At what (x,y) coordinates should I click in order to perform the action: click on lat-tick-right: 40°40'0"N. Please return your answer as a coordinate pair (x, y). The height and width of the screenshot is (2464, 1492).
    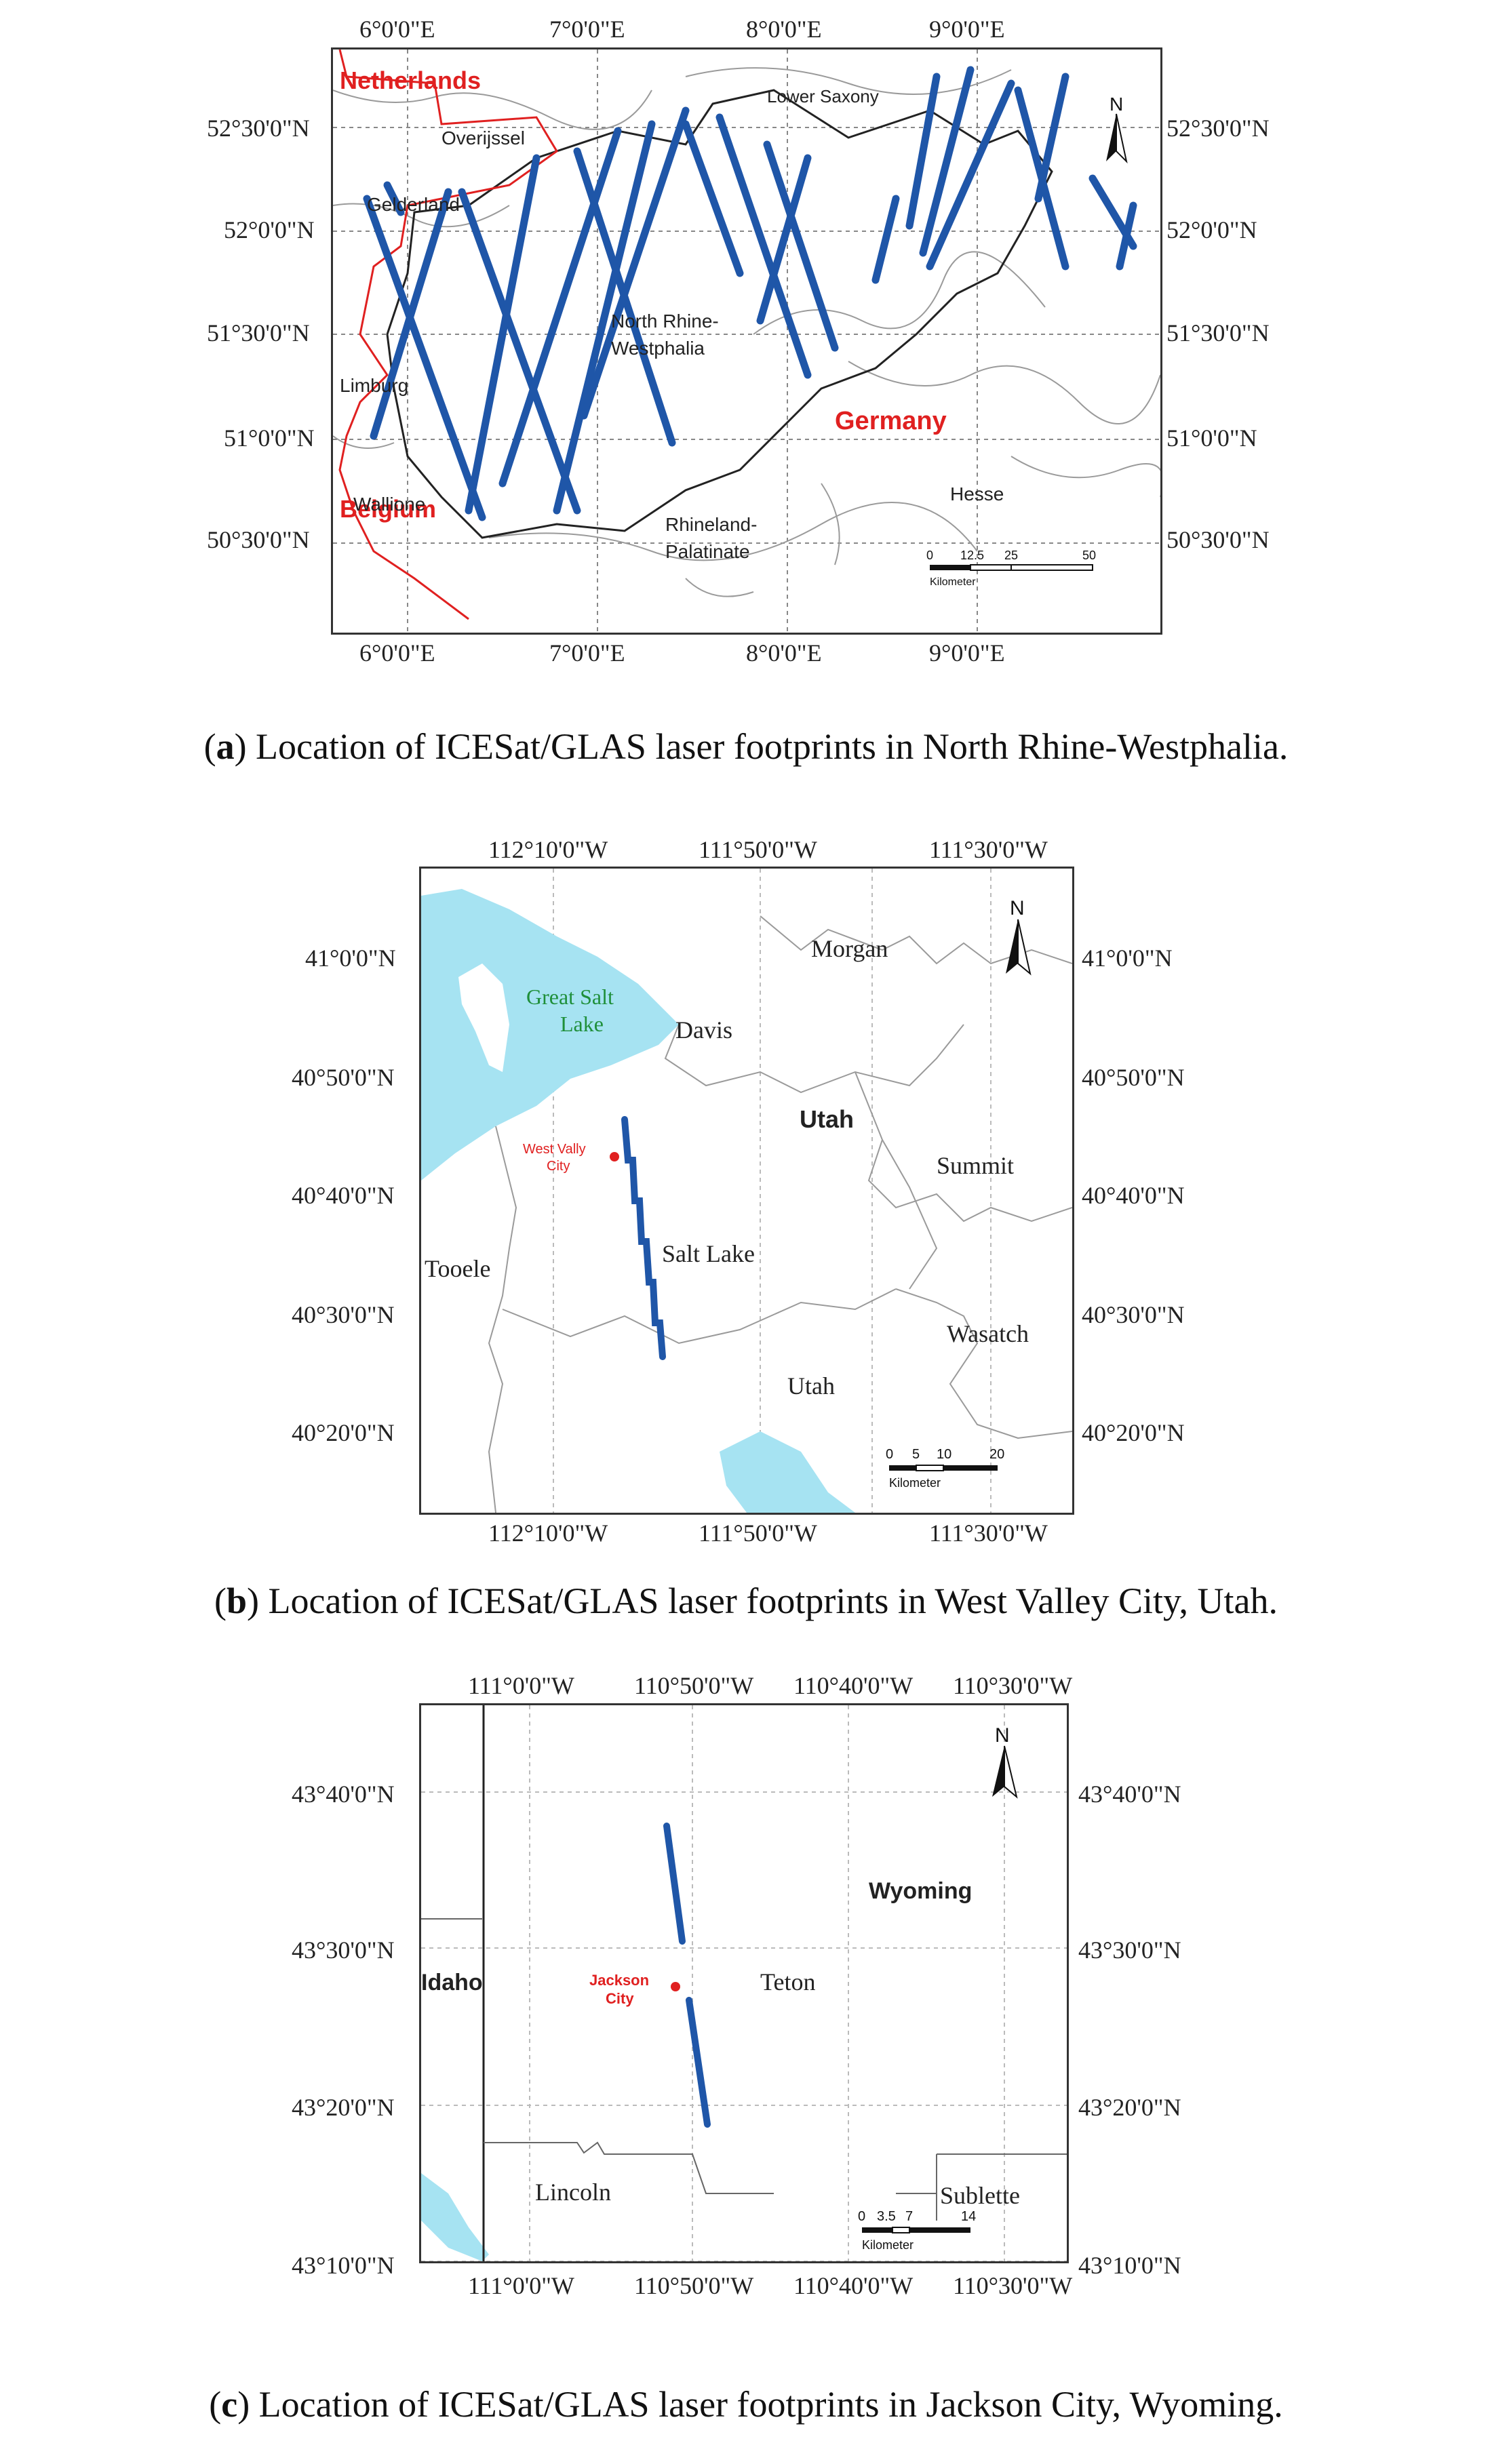
    Looking at the image, I should click on (1133, 1195).